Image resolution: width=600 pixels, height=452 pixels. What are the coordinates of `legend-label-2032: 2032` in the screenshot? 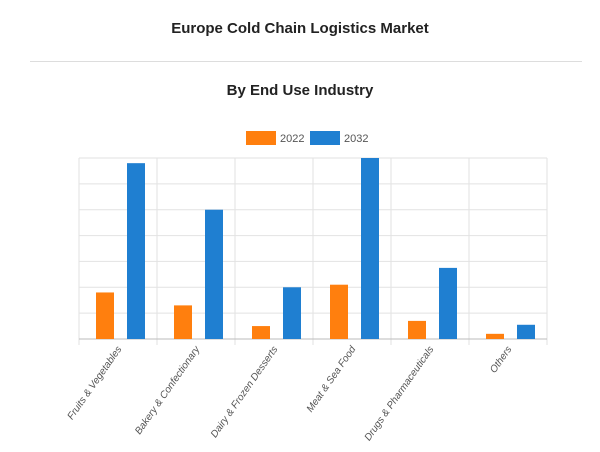 It's located at (356, 139).